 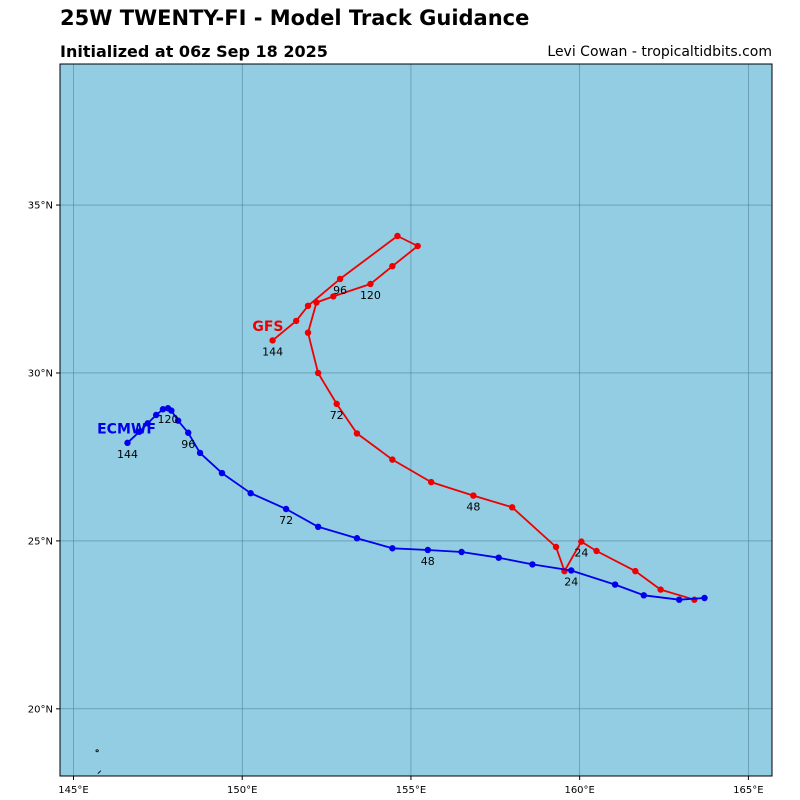 What do you see at coordinates (411, 790) in the screenshot?
I see `lon-tick-label: 155°E` at bounding box center [411, 790].